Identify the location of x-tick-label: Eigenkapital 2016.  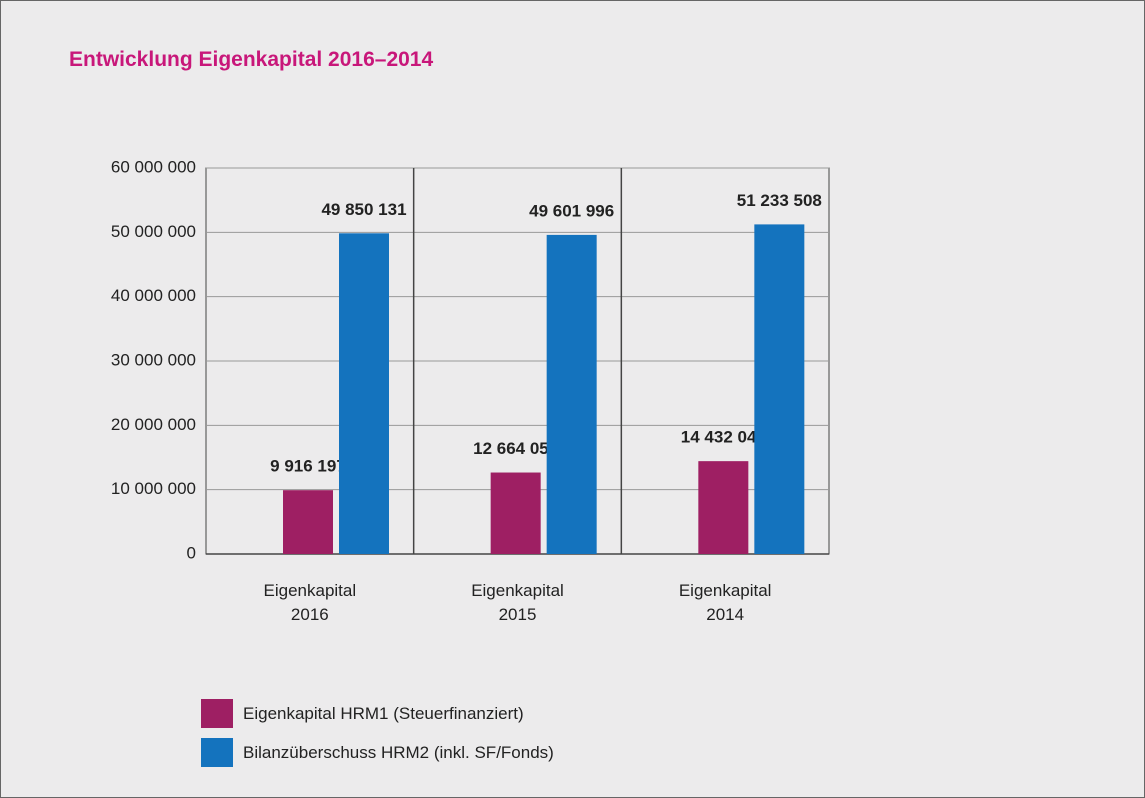
(310, 602).